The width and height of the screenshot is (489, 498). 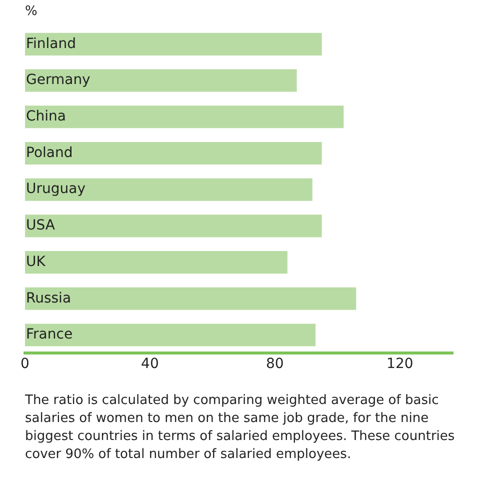 What do you see at coordinates (46, 116) in the screenshot?
I see `y-tick-label: China` at bounding box center [46, 116].